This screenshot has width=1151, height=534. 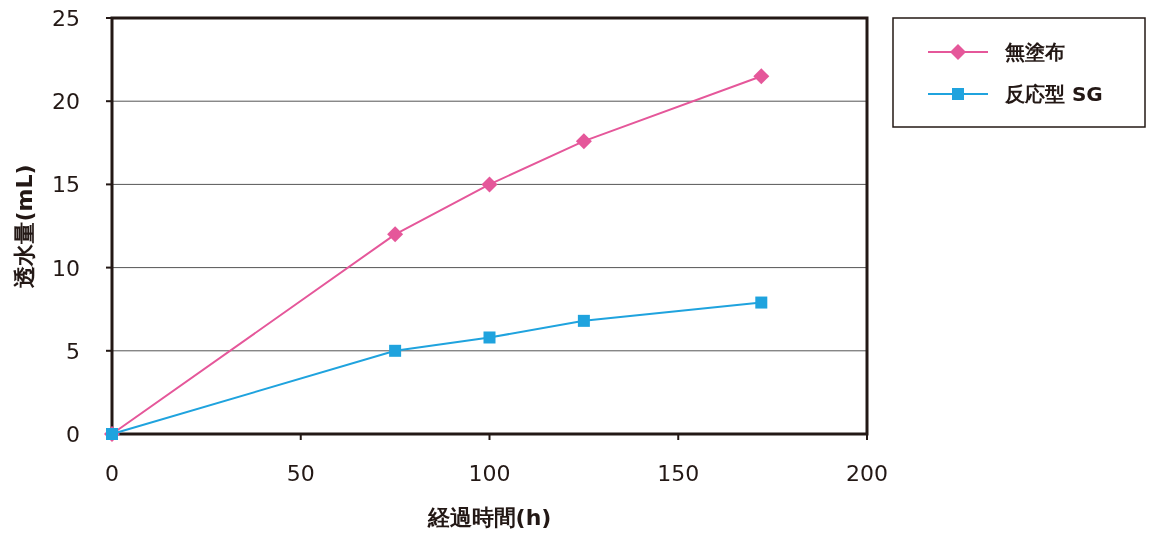 What do you see at coordinates (489, 473) in the screenshot?
I see `x-tick-label: 100` at bounding box center [489, 473].